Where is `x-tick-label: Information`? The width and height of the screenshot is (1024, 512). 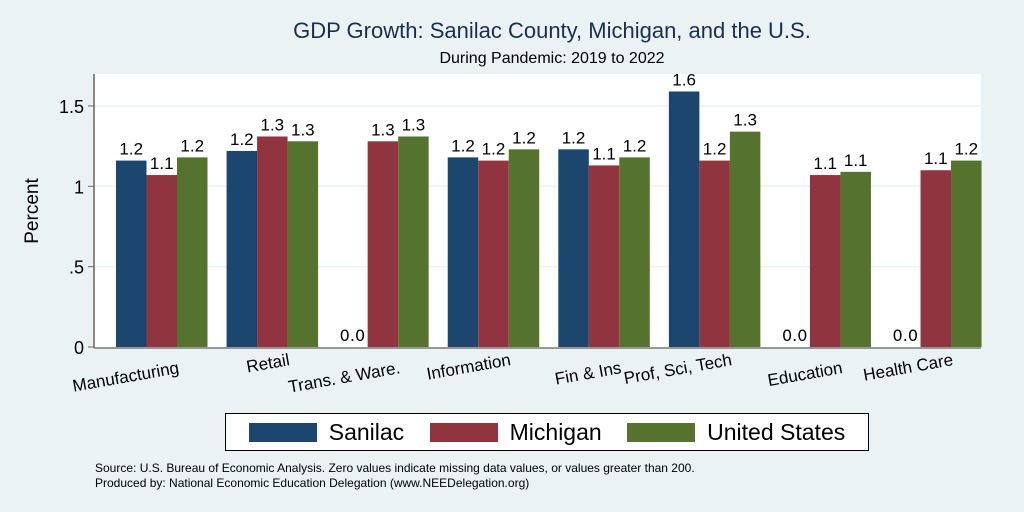
x-tick-label: Information is located at coordinates (468, 366).